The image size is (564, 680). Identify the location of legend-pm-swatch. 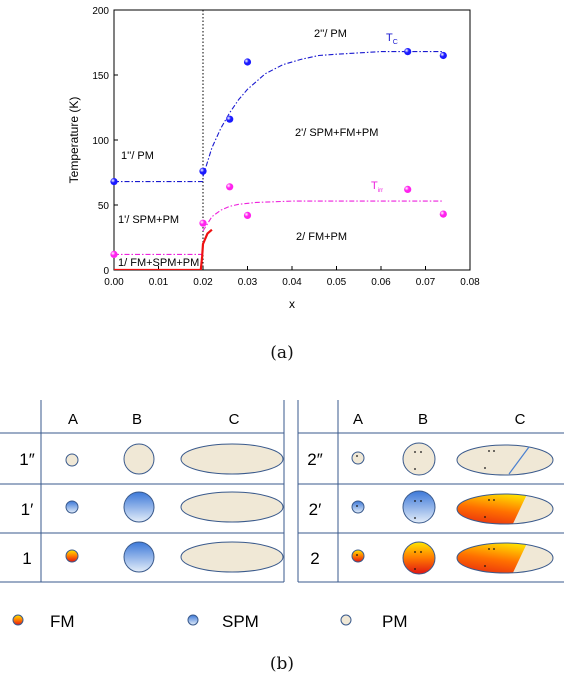
(346, 620).